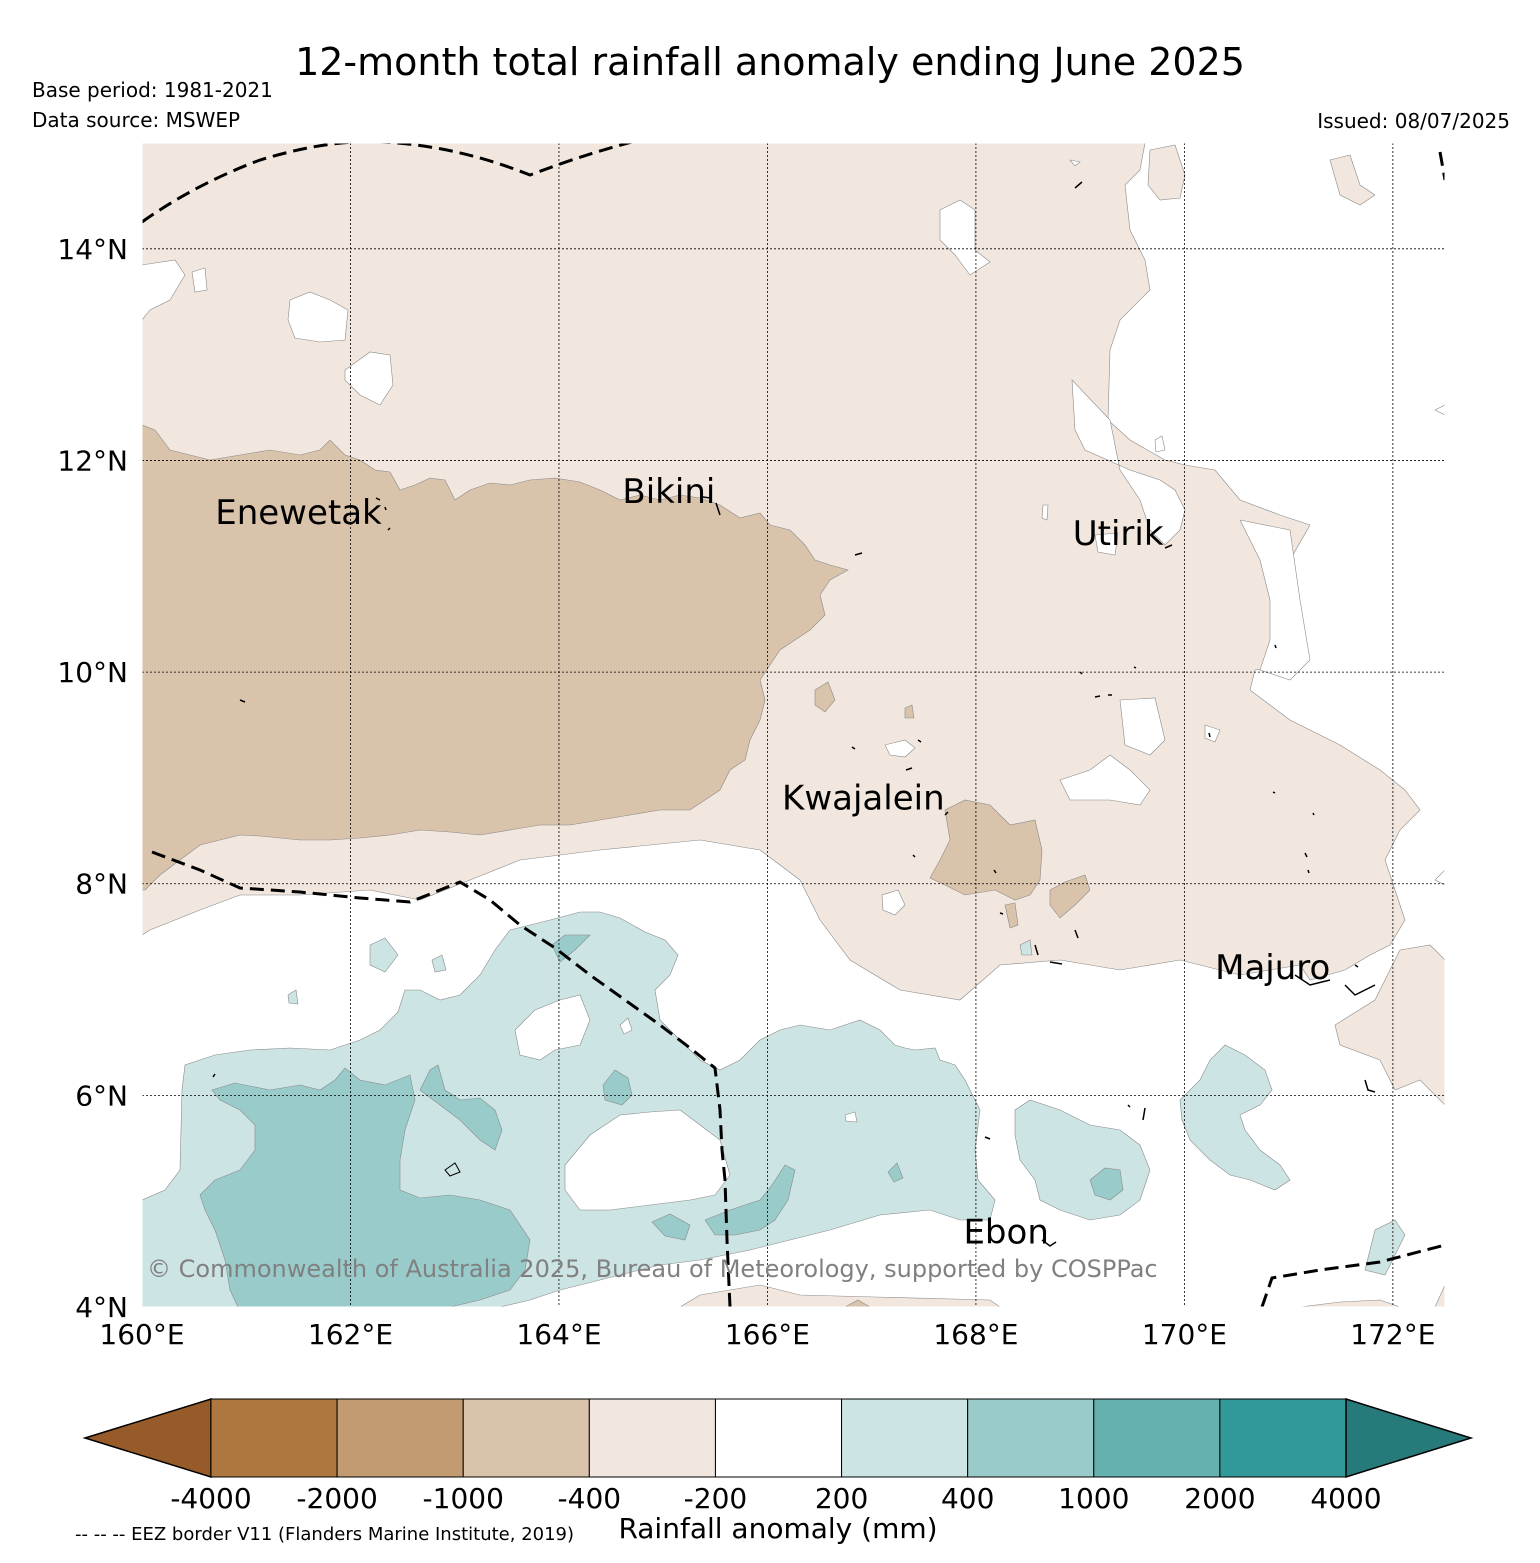 This screenshot has width=1540, height=1563. What do you see at coordinates (336, 1498) in the screenshot?
I see `colorbar-tick-label: -2000` at bounding box center [336, 1498].